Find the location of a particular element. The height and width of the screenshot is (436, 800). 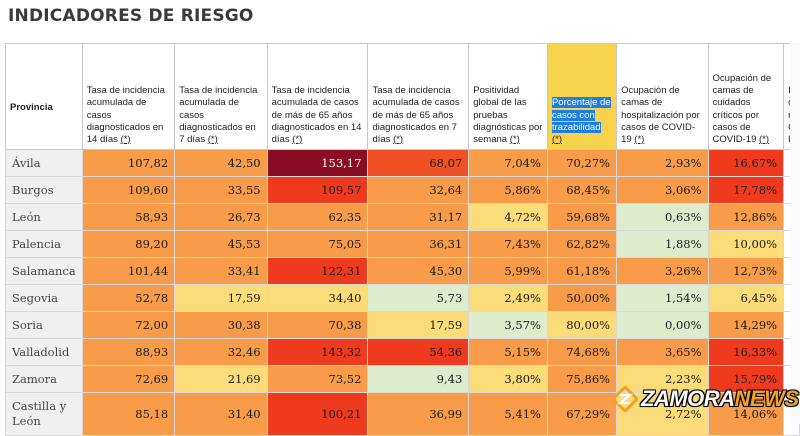

value-cell: 67,29% is located at coordinates (582, 414).